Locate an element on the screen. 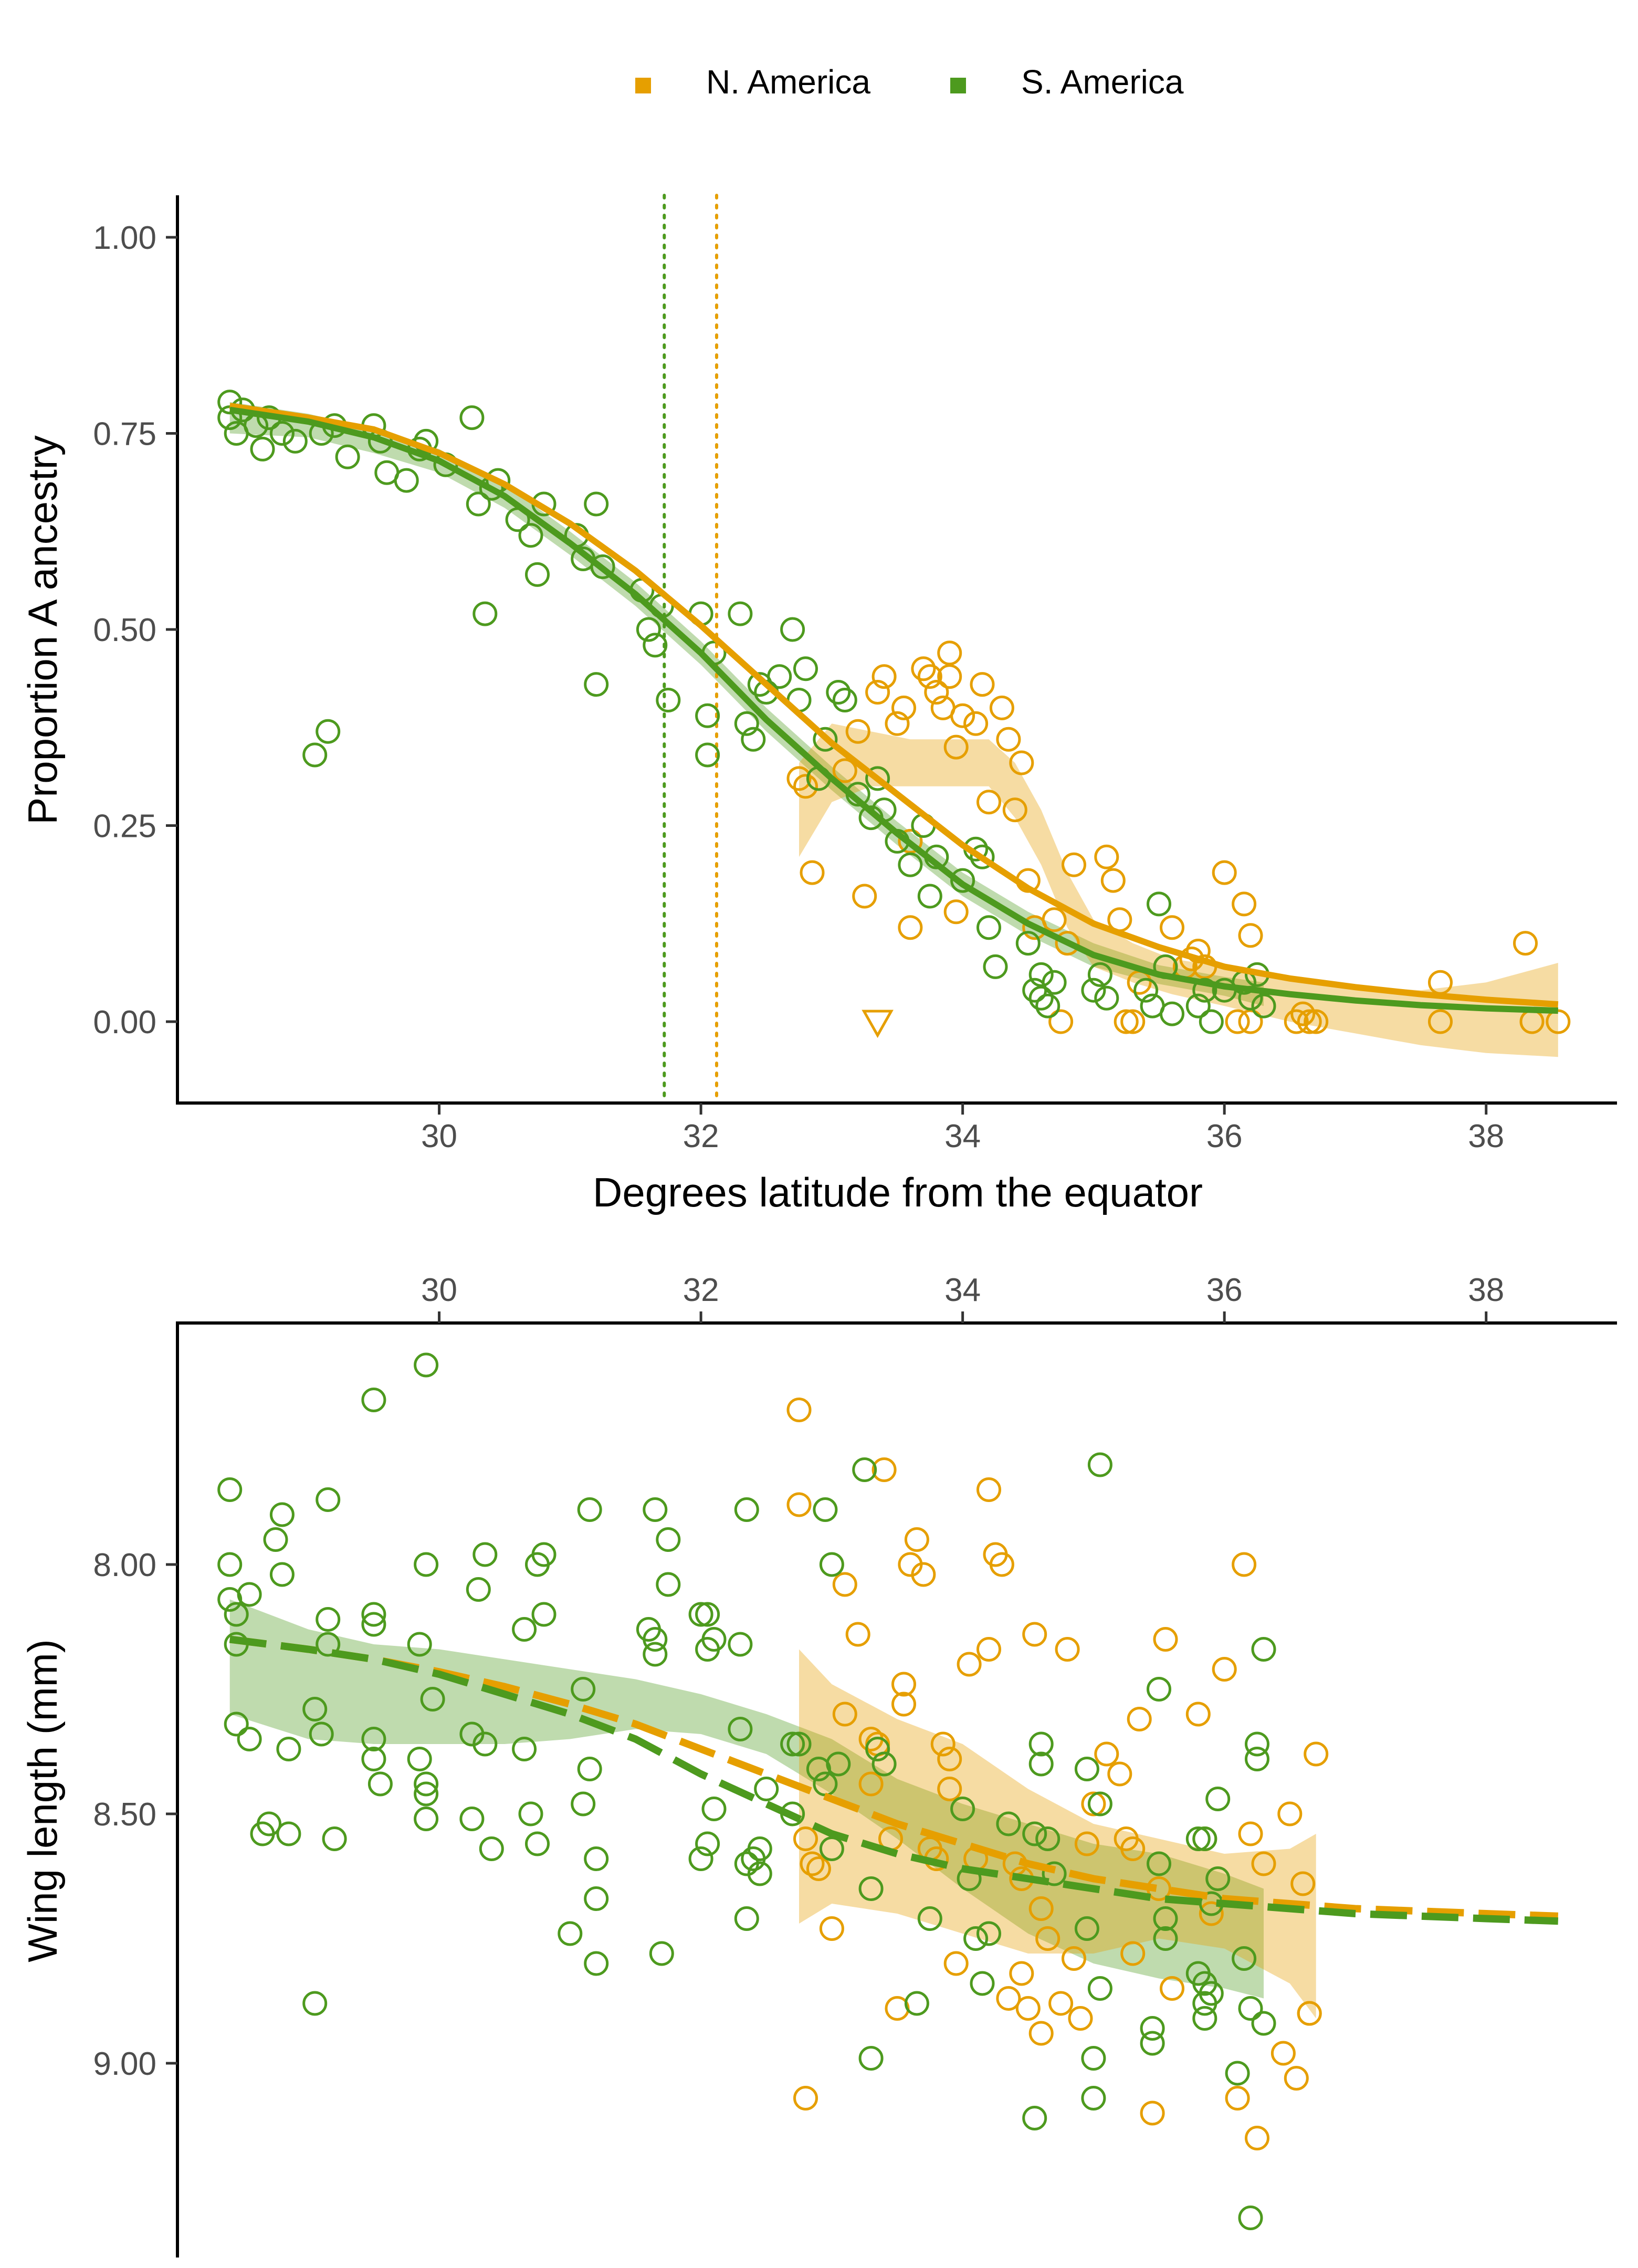 The width and height of the screenshot is (1638, 2268). wing-x-tick-label: 36 is located at coordinates (1224, 1290).